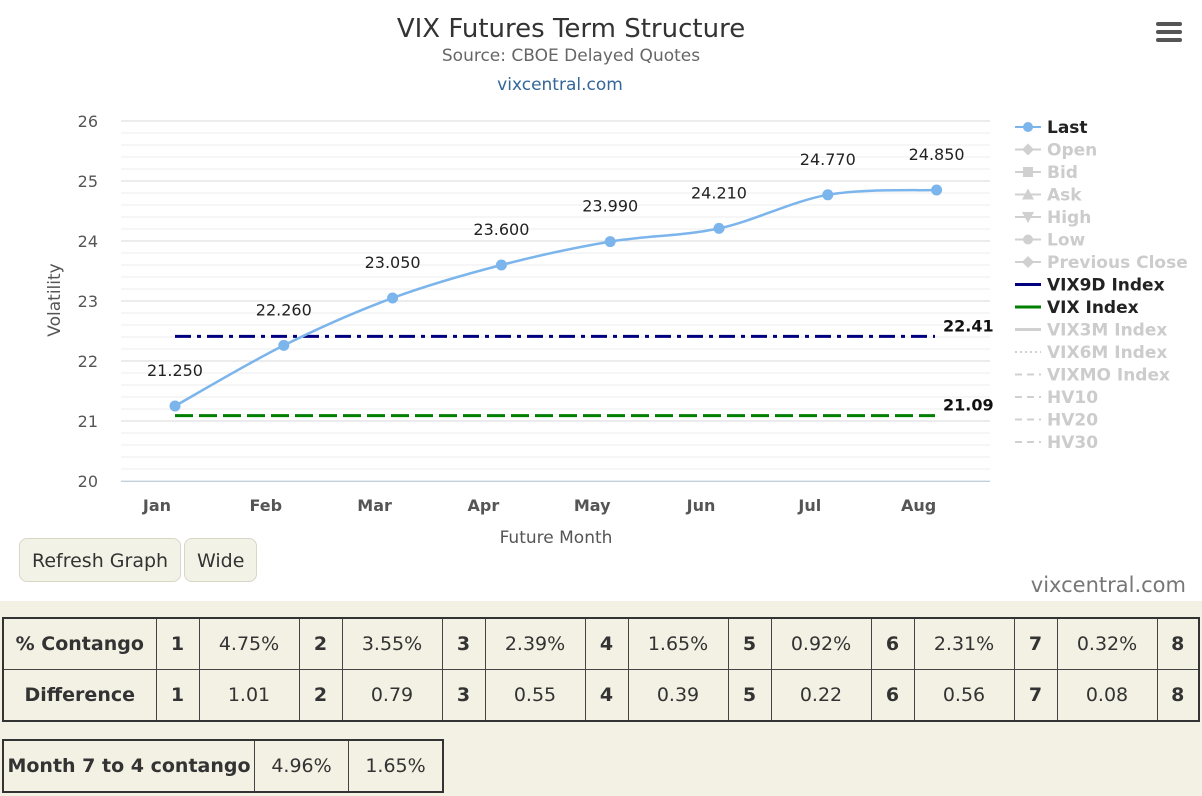 The height and width of the screenshot is (796, 1202). Describe the element at coordinates (1072, 151) in the screenshot. I see `legend-item-label: Open` at that location.